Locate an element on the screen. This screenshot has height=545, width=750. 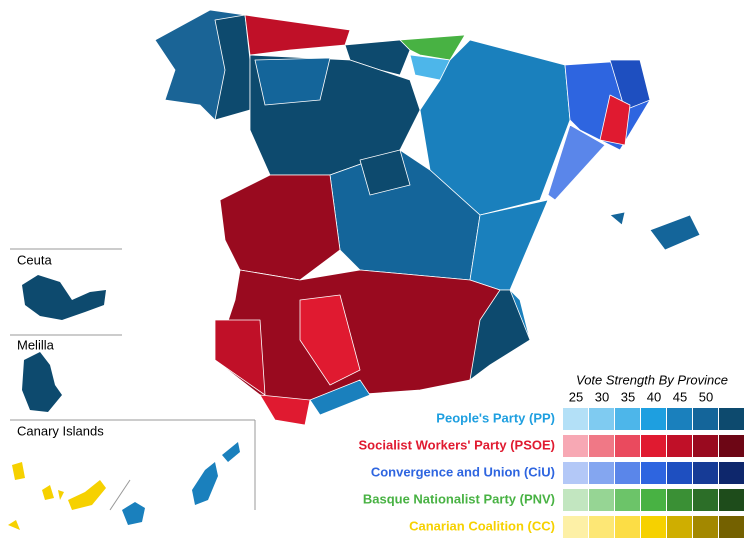
party-label: Basque Nationalist Party (PNV) is located at coordinates (459, 498).